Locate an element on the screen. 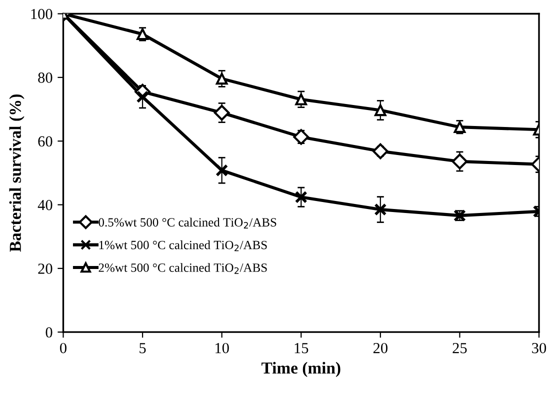 This screenshot has height=393, width=550. legend-label: 0.5%wt 500 °C calcined TiO$_{2}$/ABS is located at coordinates (187, 223).